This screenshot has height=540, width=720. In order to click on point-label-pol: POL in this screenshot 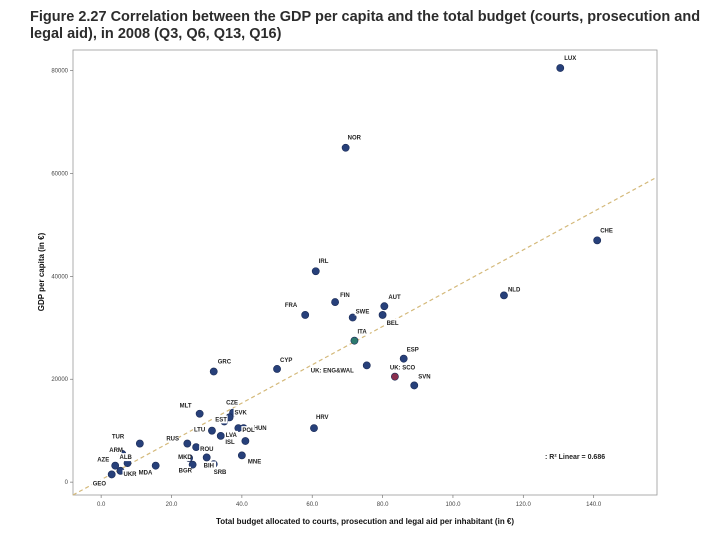, I will do `click(248, 431)`.